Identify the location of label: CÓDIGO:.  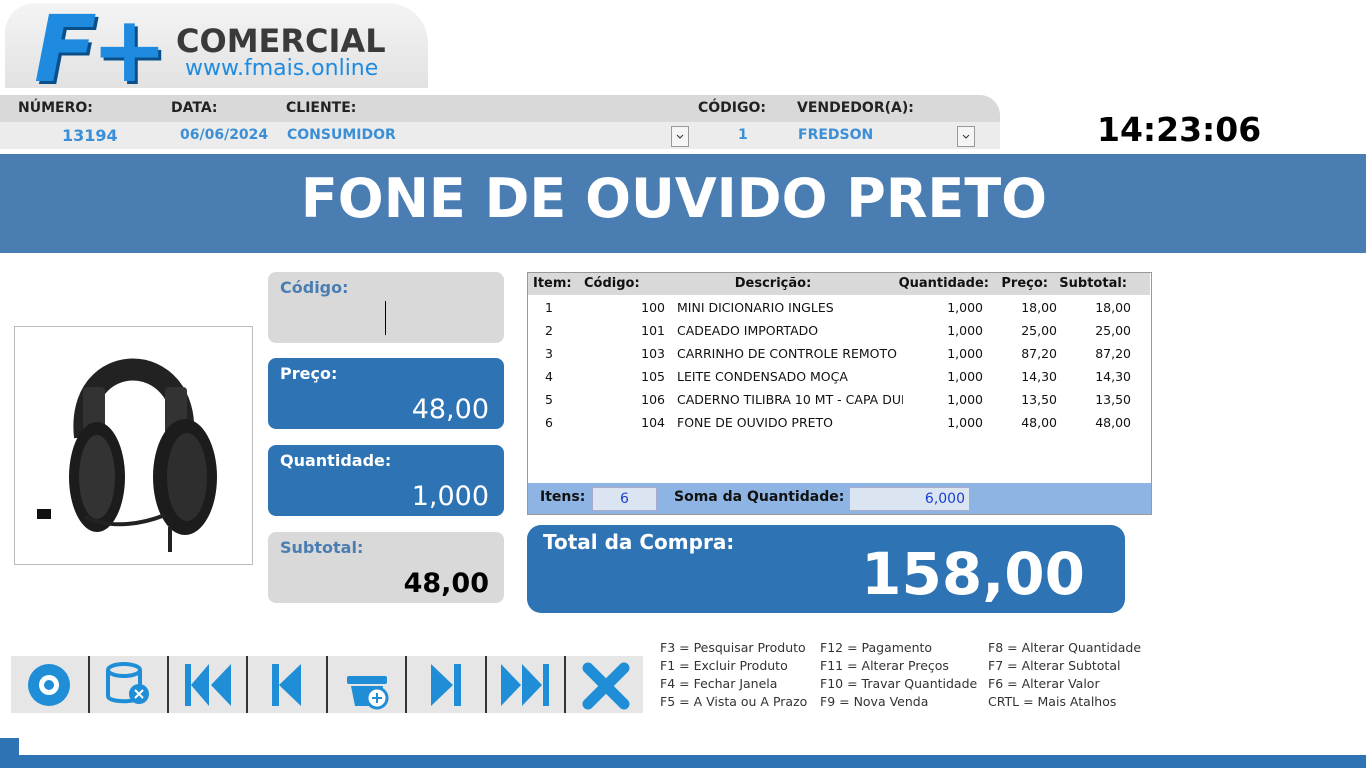
(732, 108).